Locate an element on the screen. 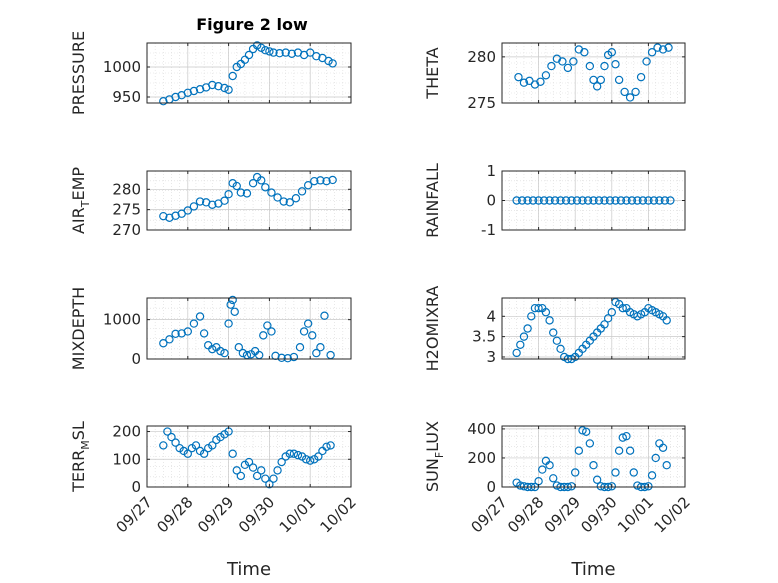  y-tick-label: 400 is located at coordinates (481, 429).